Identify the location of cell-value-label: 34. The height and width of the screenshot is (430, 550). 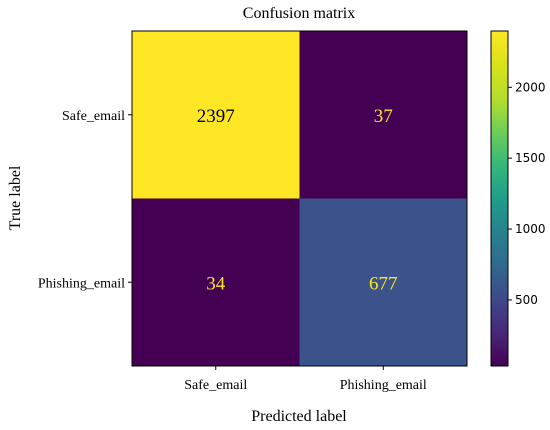
(216, 283).